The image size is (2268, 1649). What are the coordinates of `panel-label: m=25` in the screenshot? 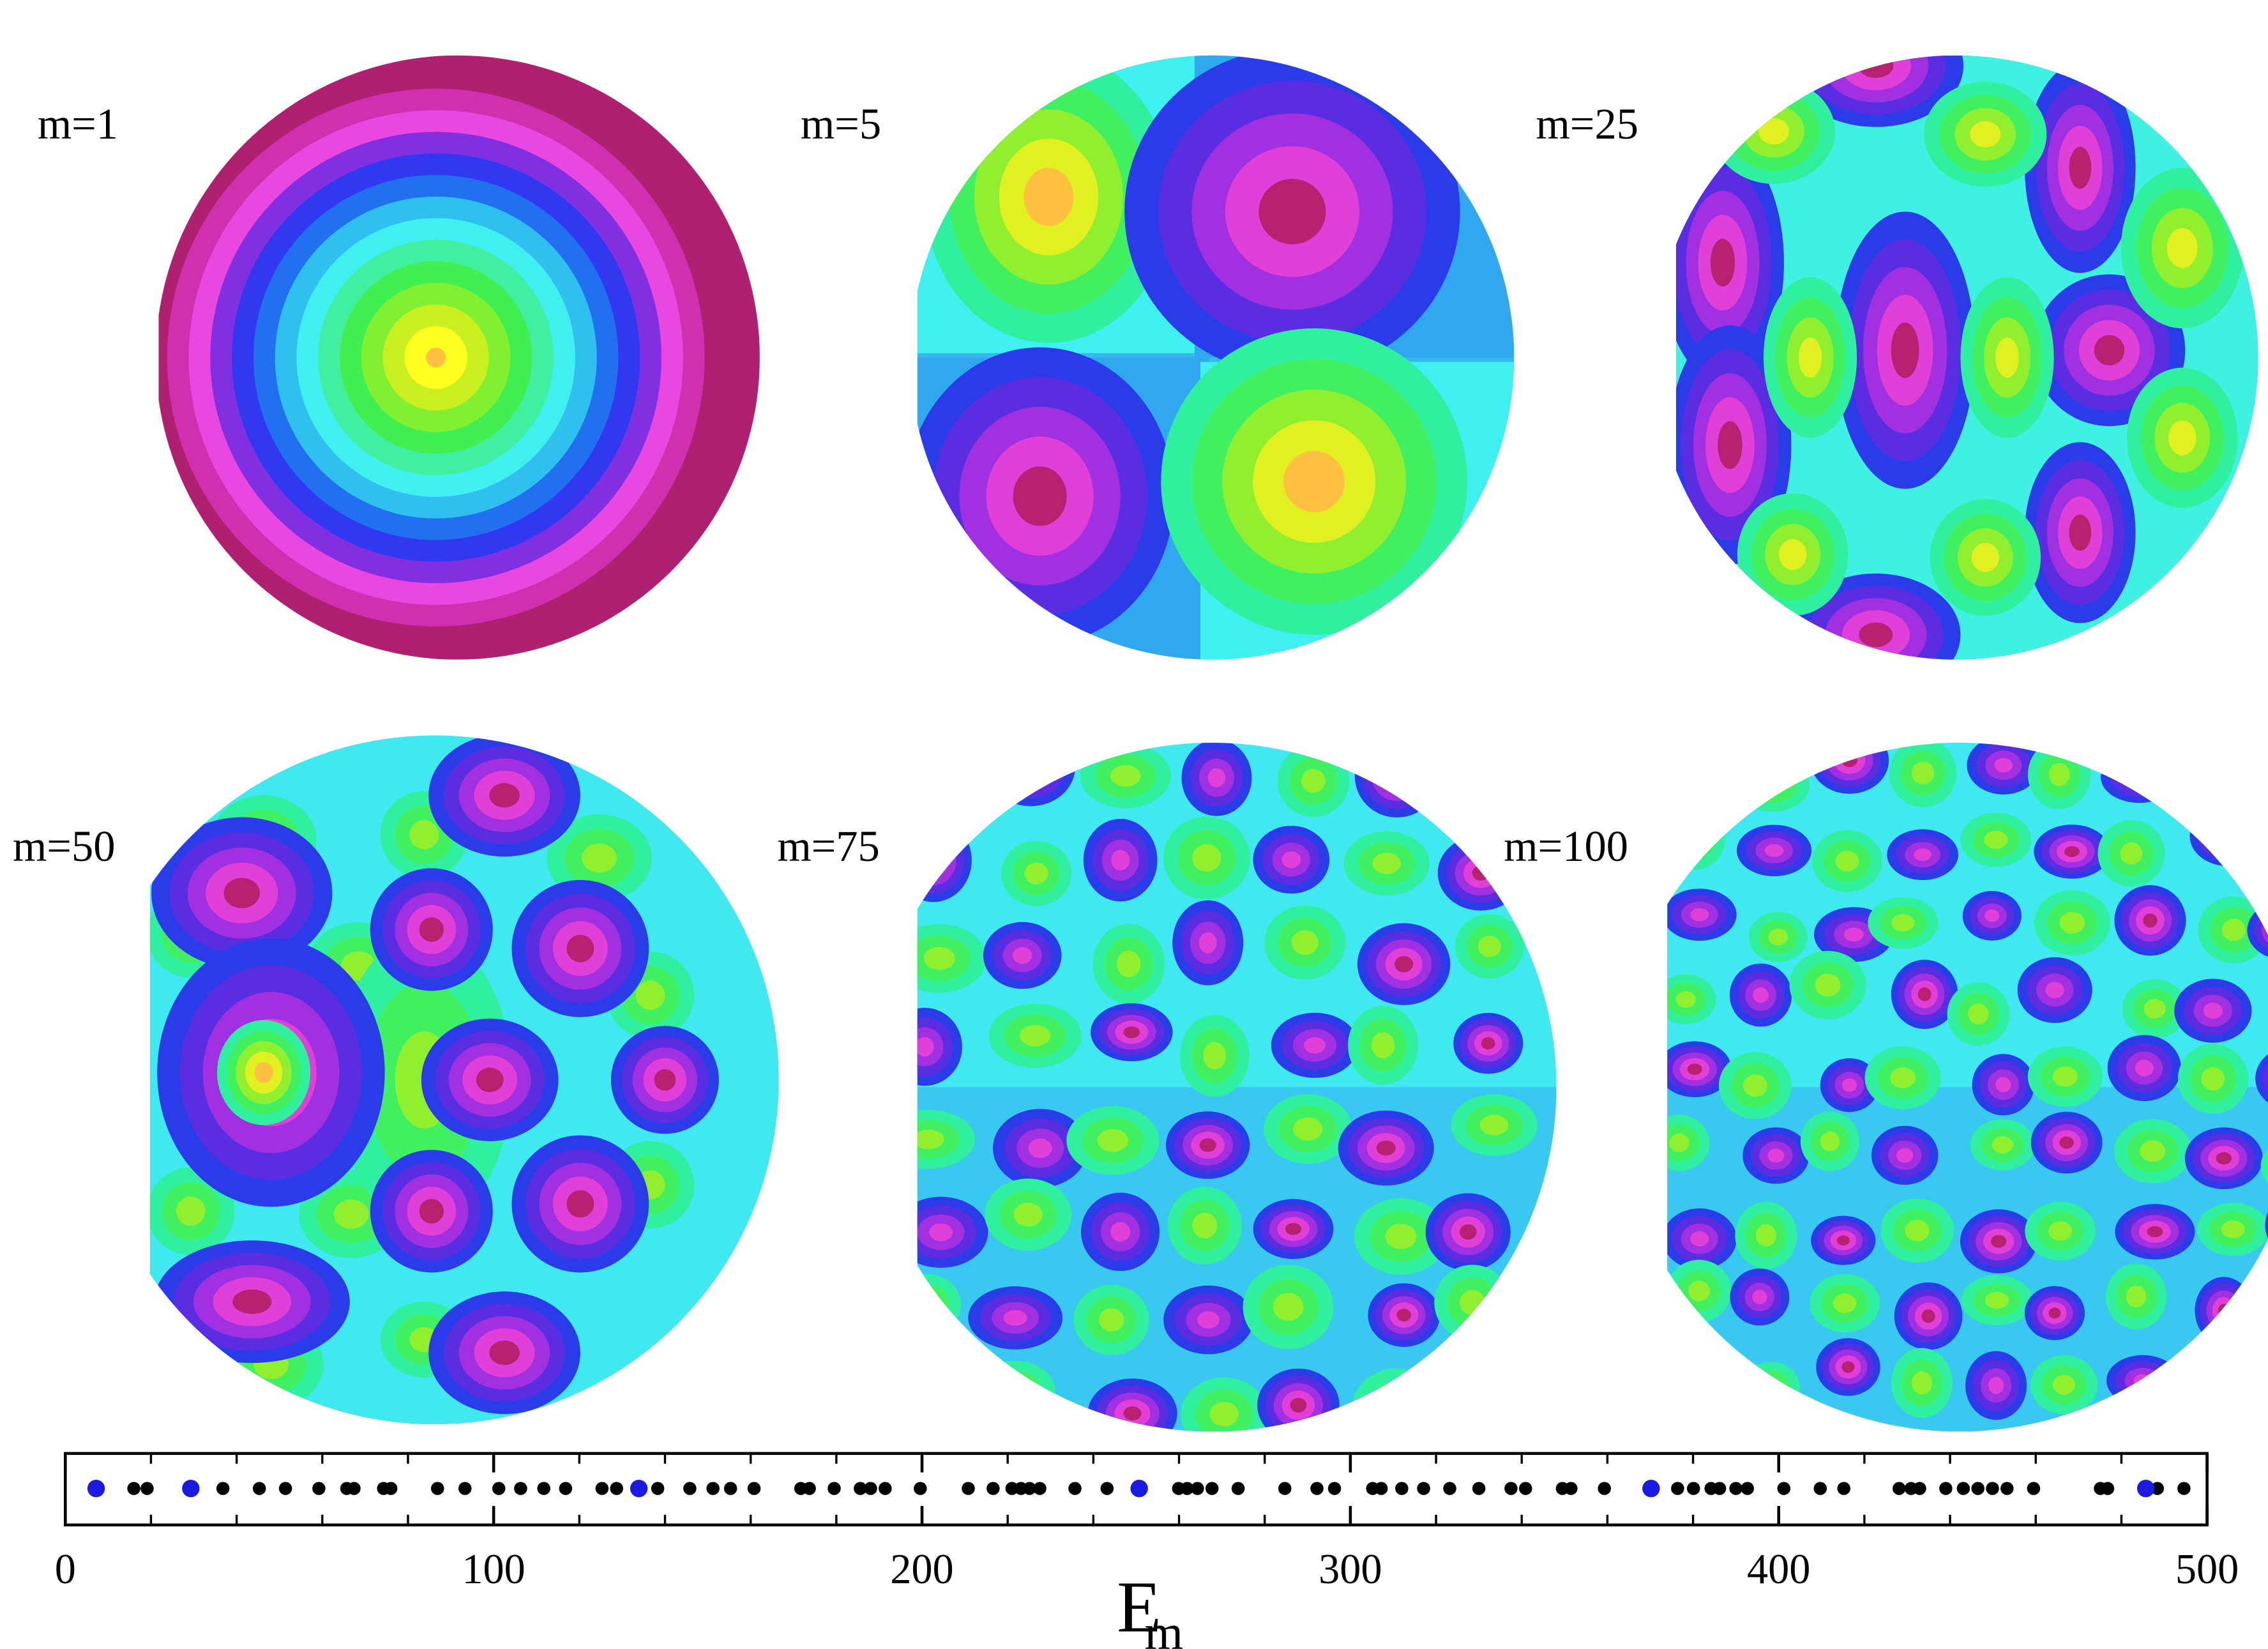 It's located at (1587, 124).